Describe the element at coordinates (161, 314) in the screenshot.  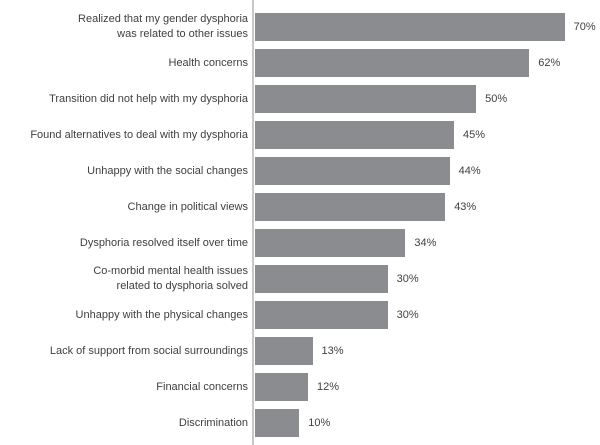
I see `category-label: Unhappy with the physical changes` at that location.